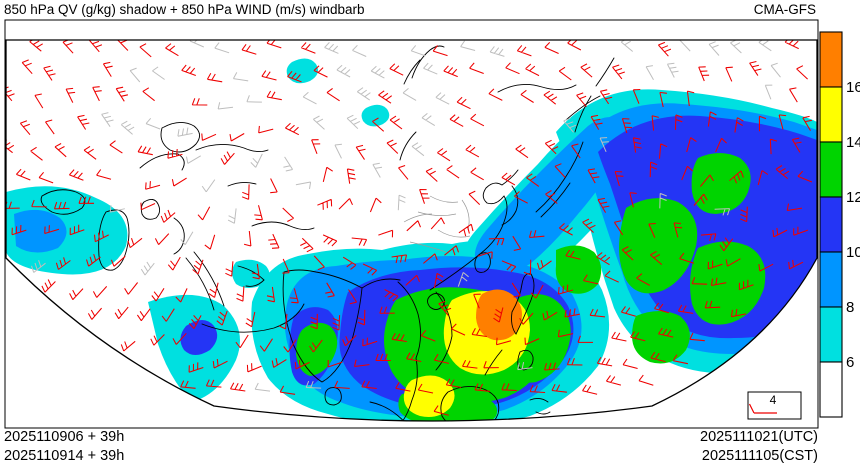 This screenshot has height=467, width=860. What do you see at coordinates (853, 87) in the screenshot?
I see `colorbar-label: 16` at bounding box center [853, 87].